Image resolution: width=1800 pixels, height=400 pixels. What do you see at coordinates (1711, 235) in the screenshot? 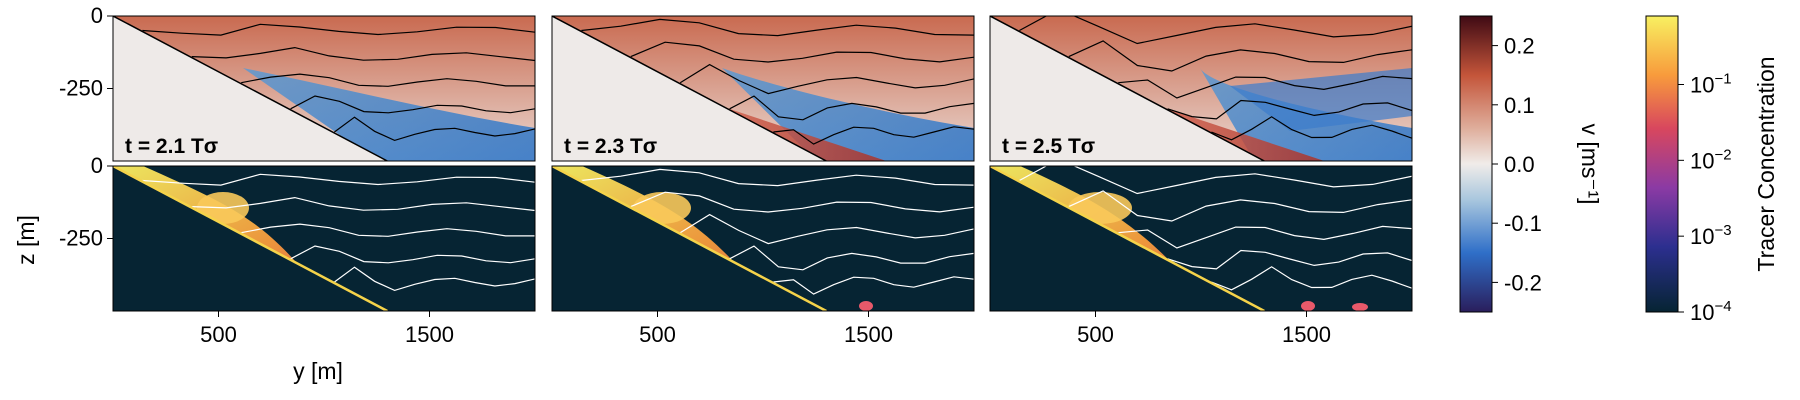
I see `tracer-tick-label: 10⁻³` at bounding box center [1711, 235].